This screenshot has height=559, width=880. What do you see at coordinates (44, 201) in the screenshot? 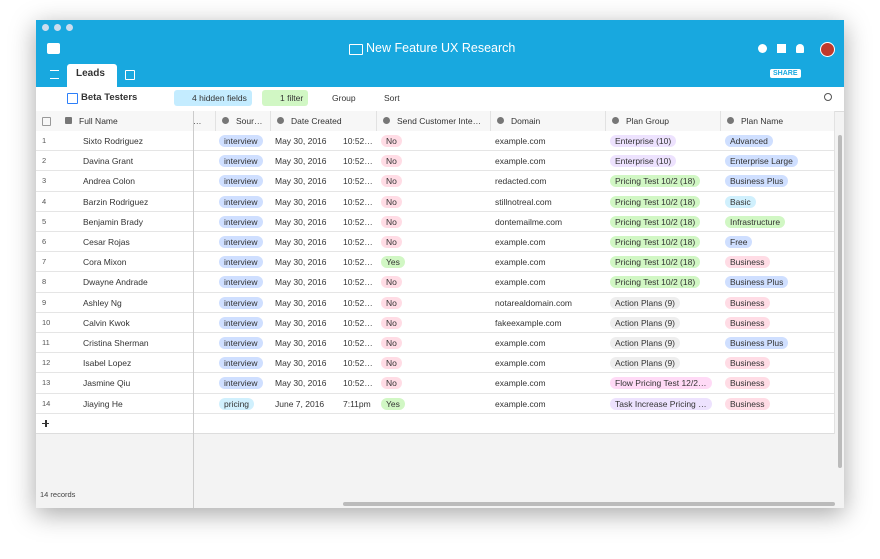
I see `row-number: 4` at bounding box center [44, 201].